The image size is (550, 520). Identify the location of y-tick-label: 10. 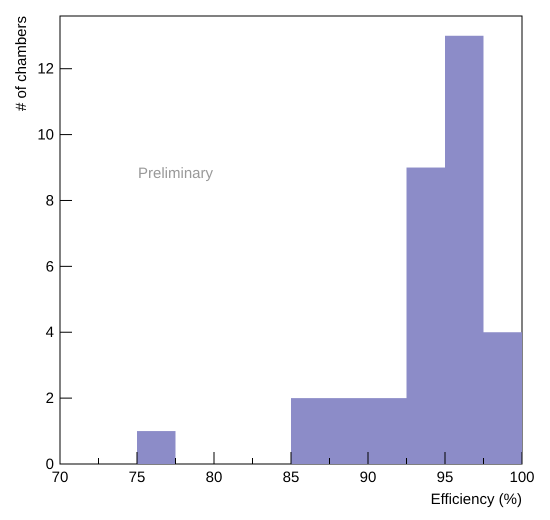
(45, 135).